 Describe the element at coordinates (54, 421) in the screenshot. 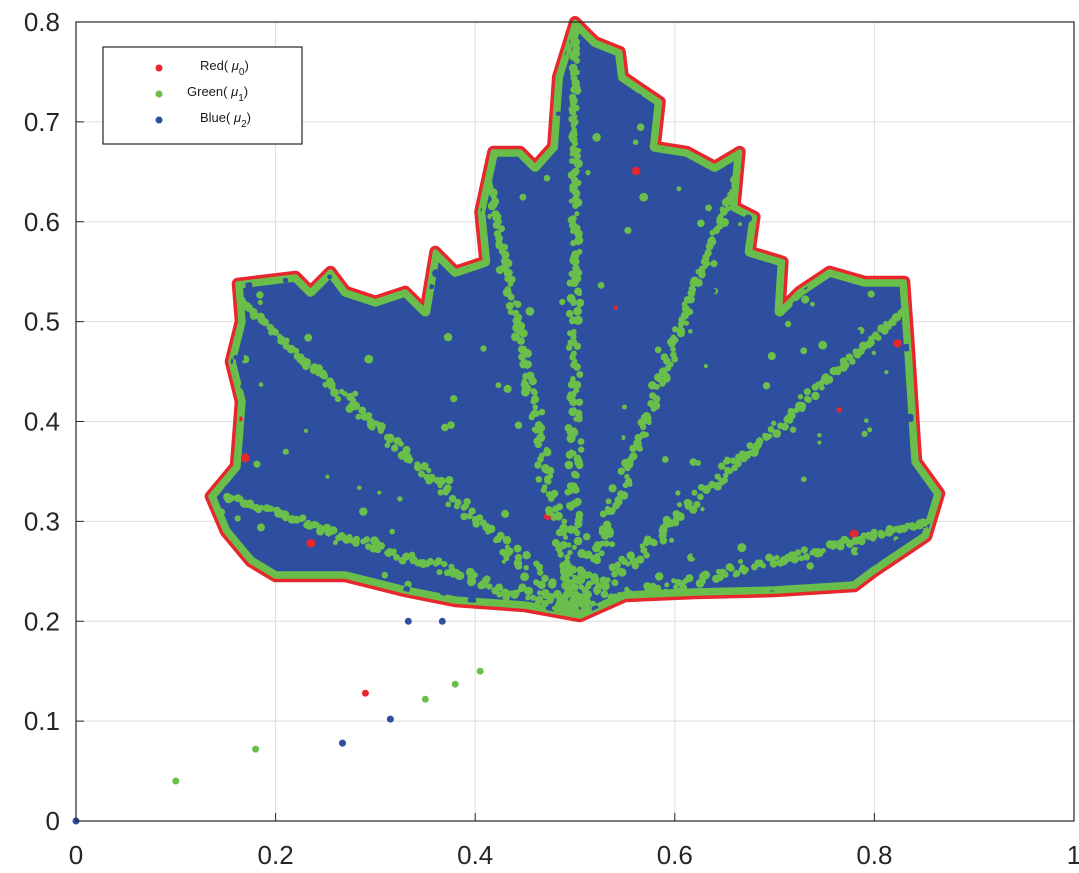

I see `y-axis-ticks: 0 0.1 0.2 0.3 0.4 0.5 0.6 0.7 0.8` at that location.